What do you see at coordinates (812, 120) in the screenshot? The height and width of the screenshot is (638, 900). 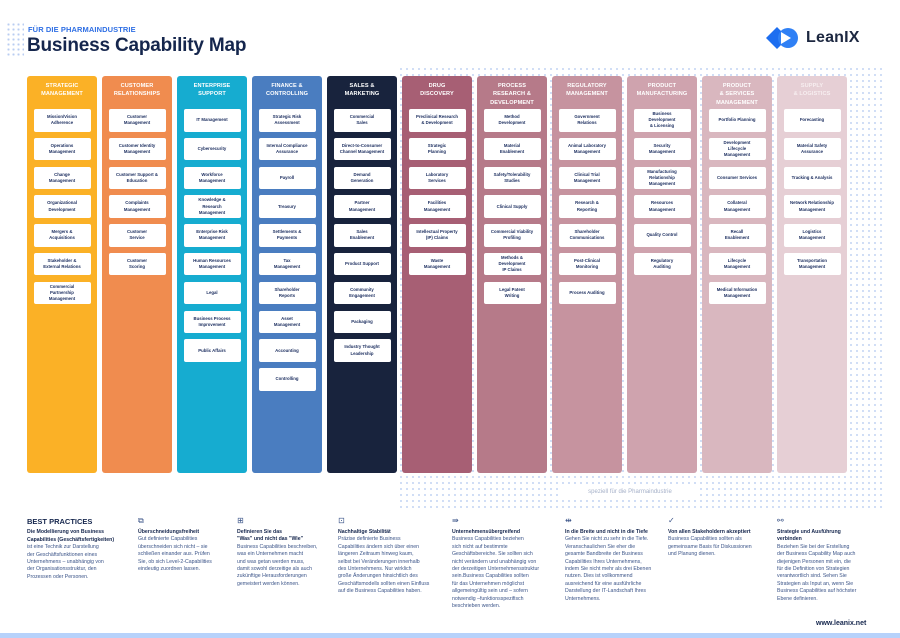 I see `capability-card: Forecasting` at bounding box center [812, 120].